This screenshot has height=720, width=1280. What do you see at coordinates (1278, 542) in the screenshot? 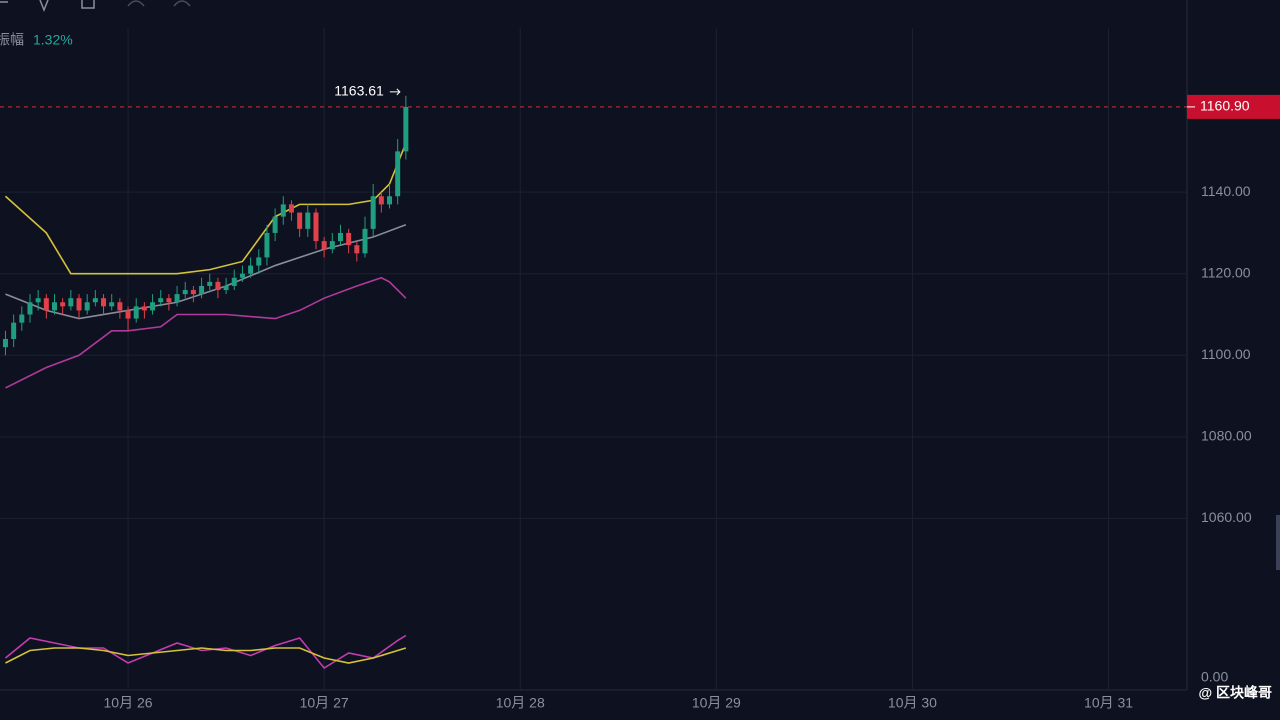
I see `scroll-handle` at bounding box center [1278, 542].